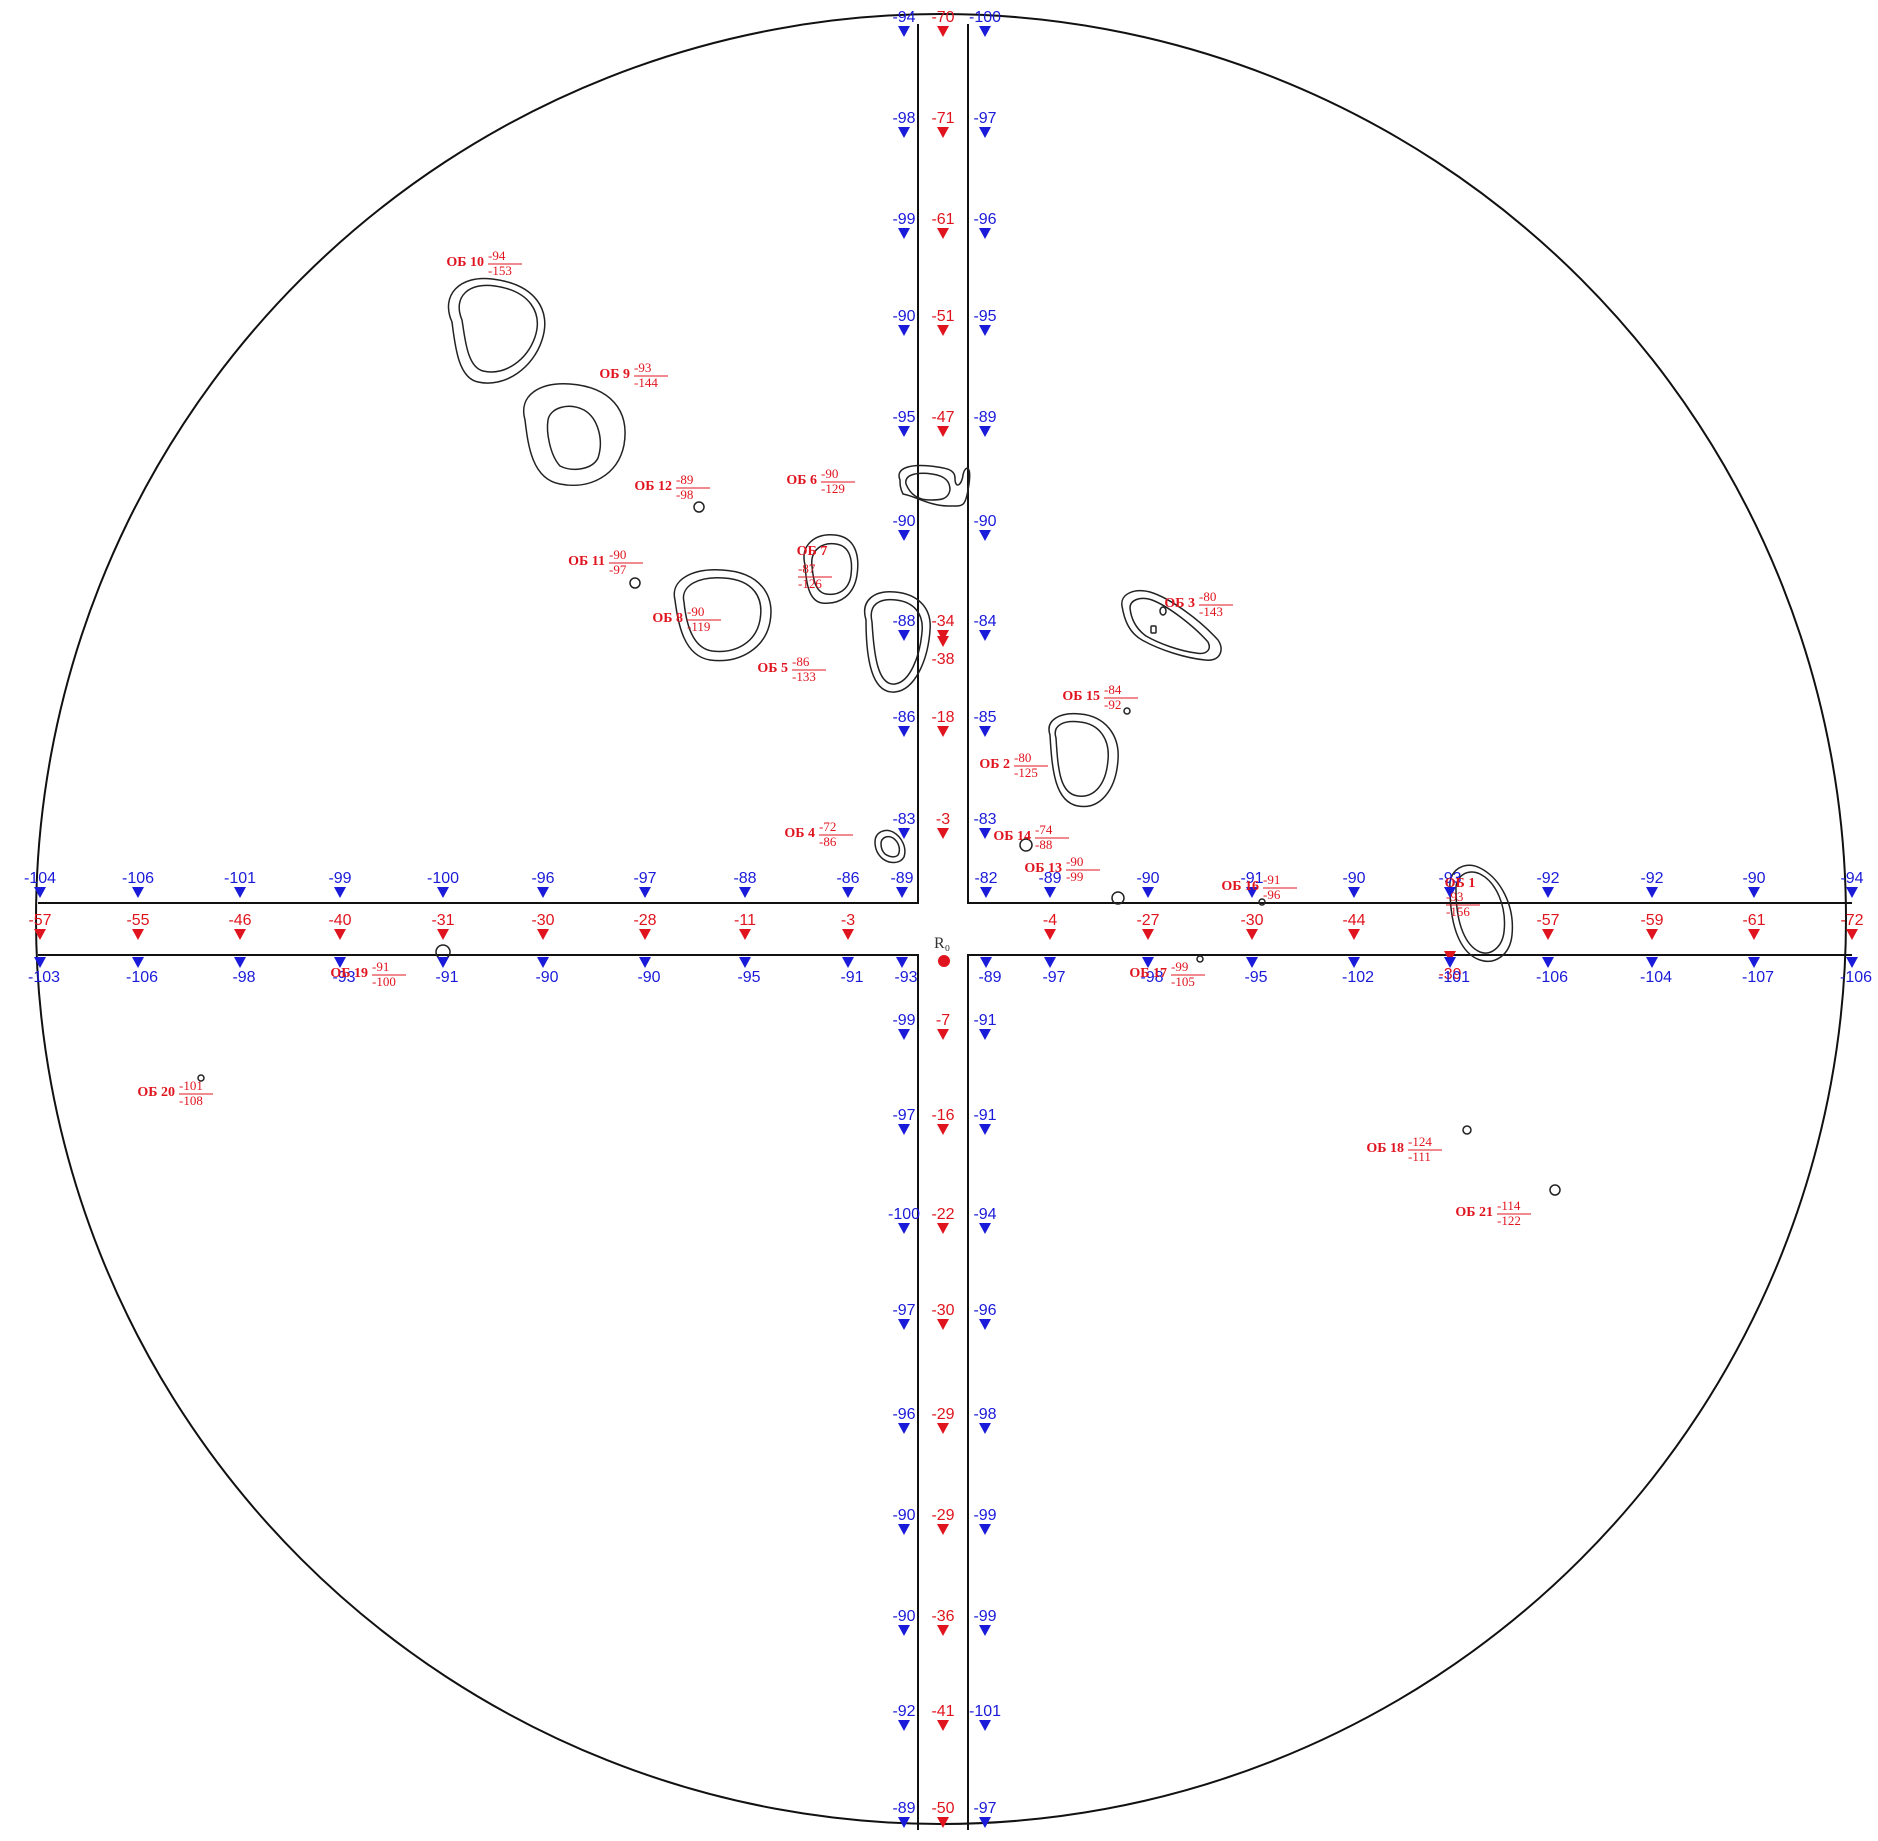 The width and height of the screenshot is (1878, 1841). What do you see at coordinates (903, 1616) in the screenshot?
I see `v-down-left-7-label: -90` at bounding box center [903, 1616].